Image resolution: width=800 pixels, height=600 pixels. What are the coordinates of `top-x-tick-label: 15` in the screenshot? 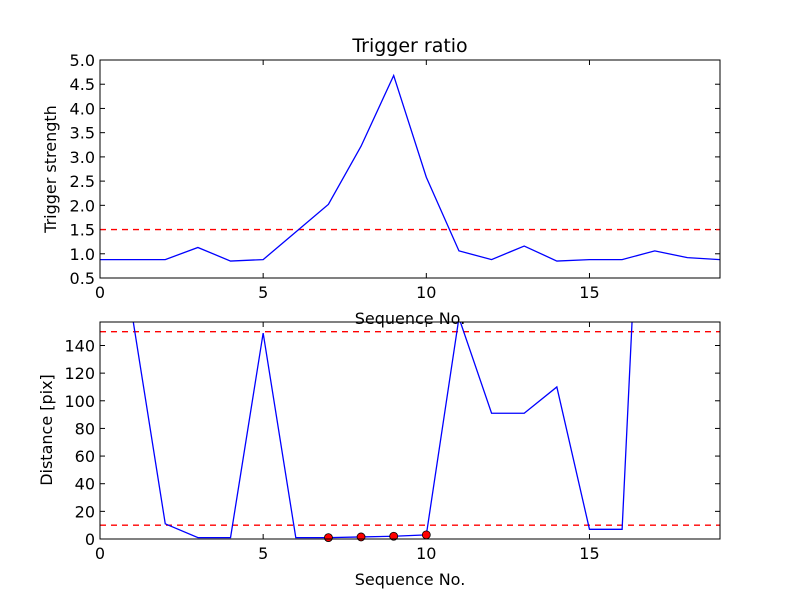 It's located at (589, 292).